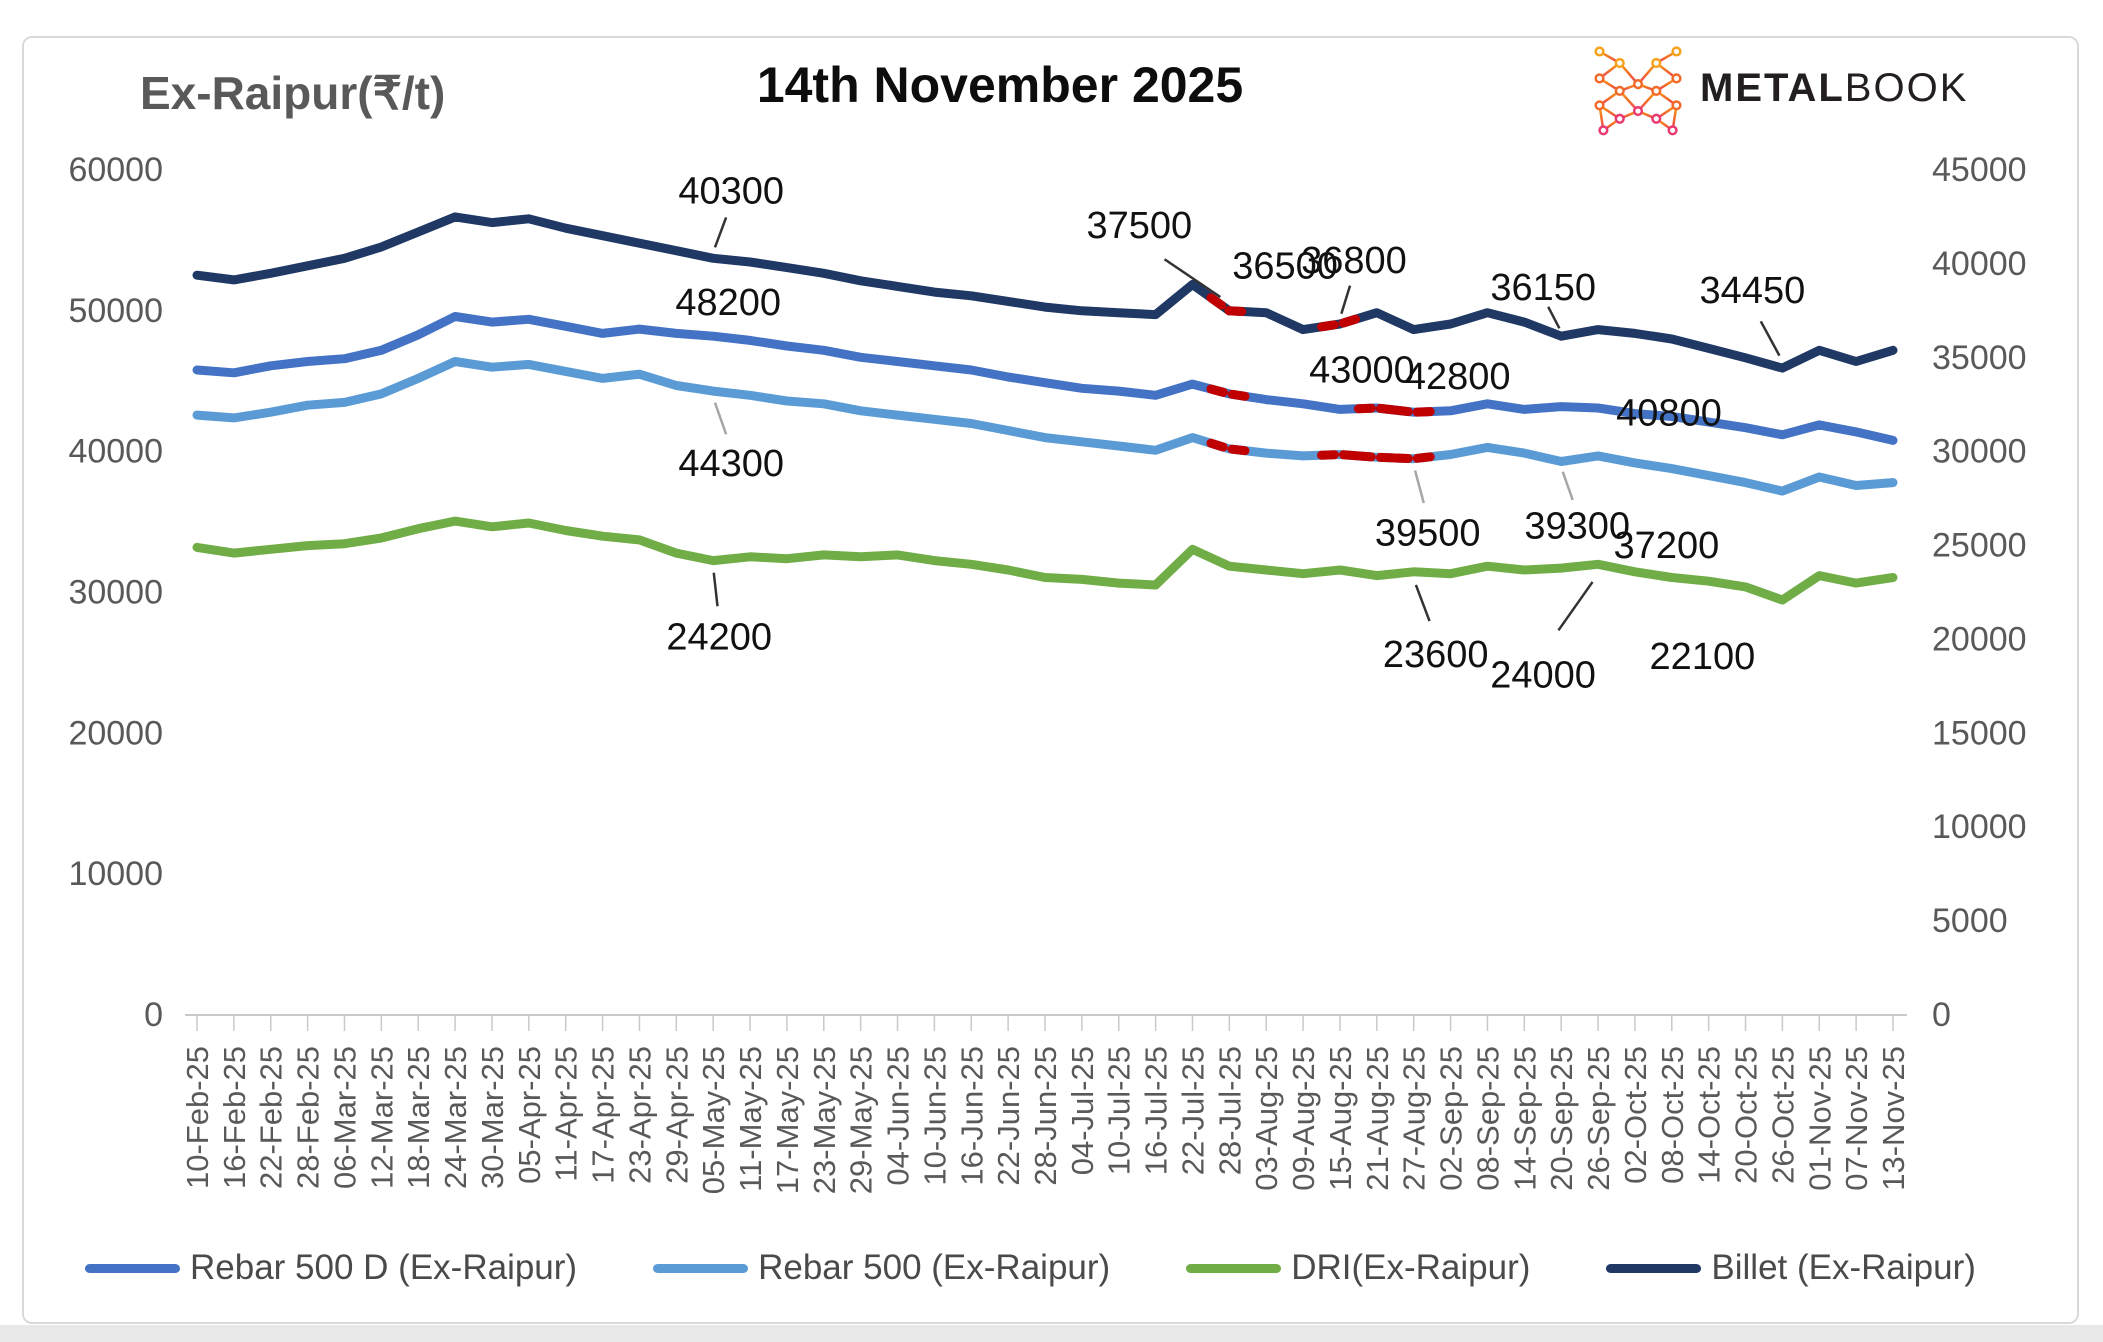  I want to click on x-axis-label: 17-Apr-25, so click(603, 1115).